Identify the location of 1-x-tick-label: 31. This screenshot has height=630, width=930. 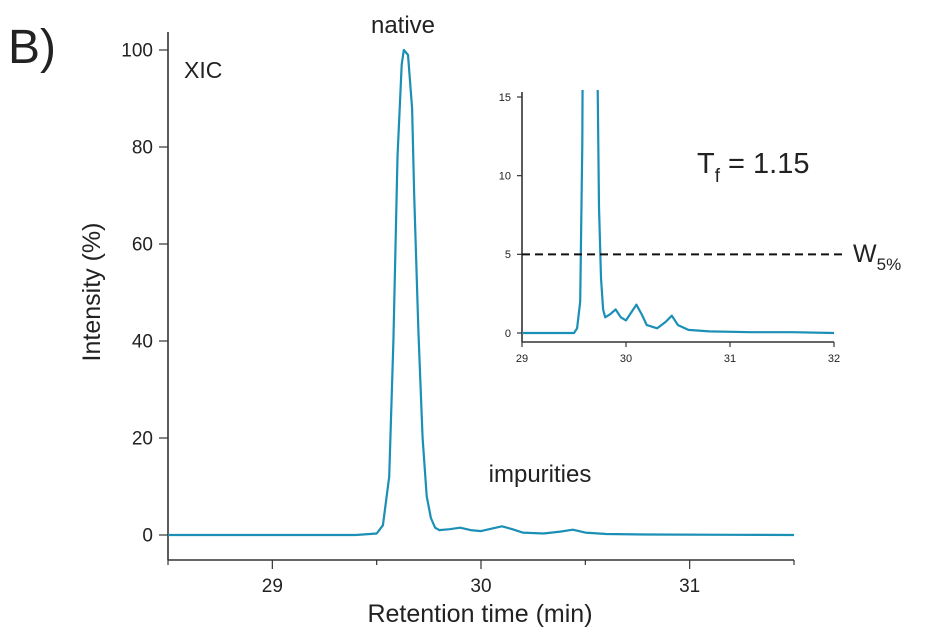
(730, 359).